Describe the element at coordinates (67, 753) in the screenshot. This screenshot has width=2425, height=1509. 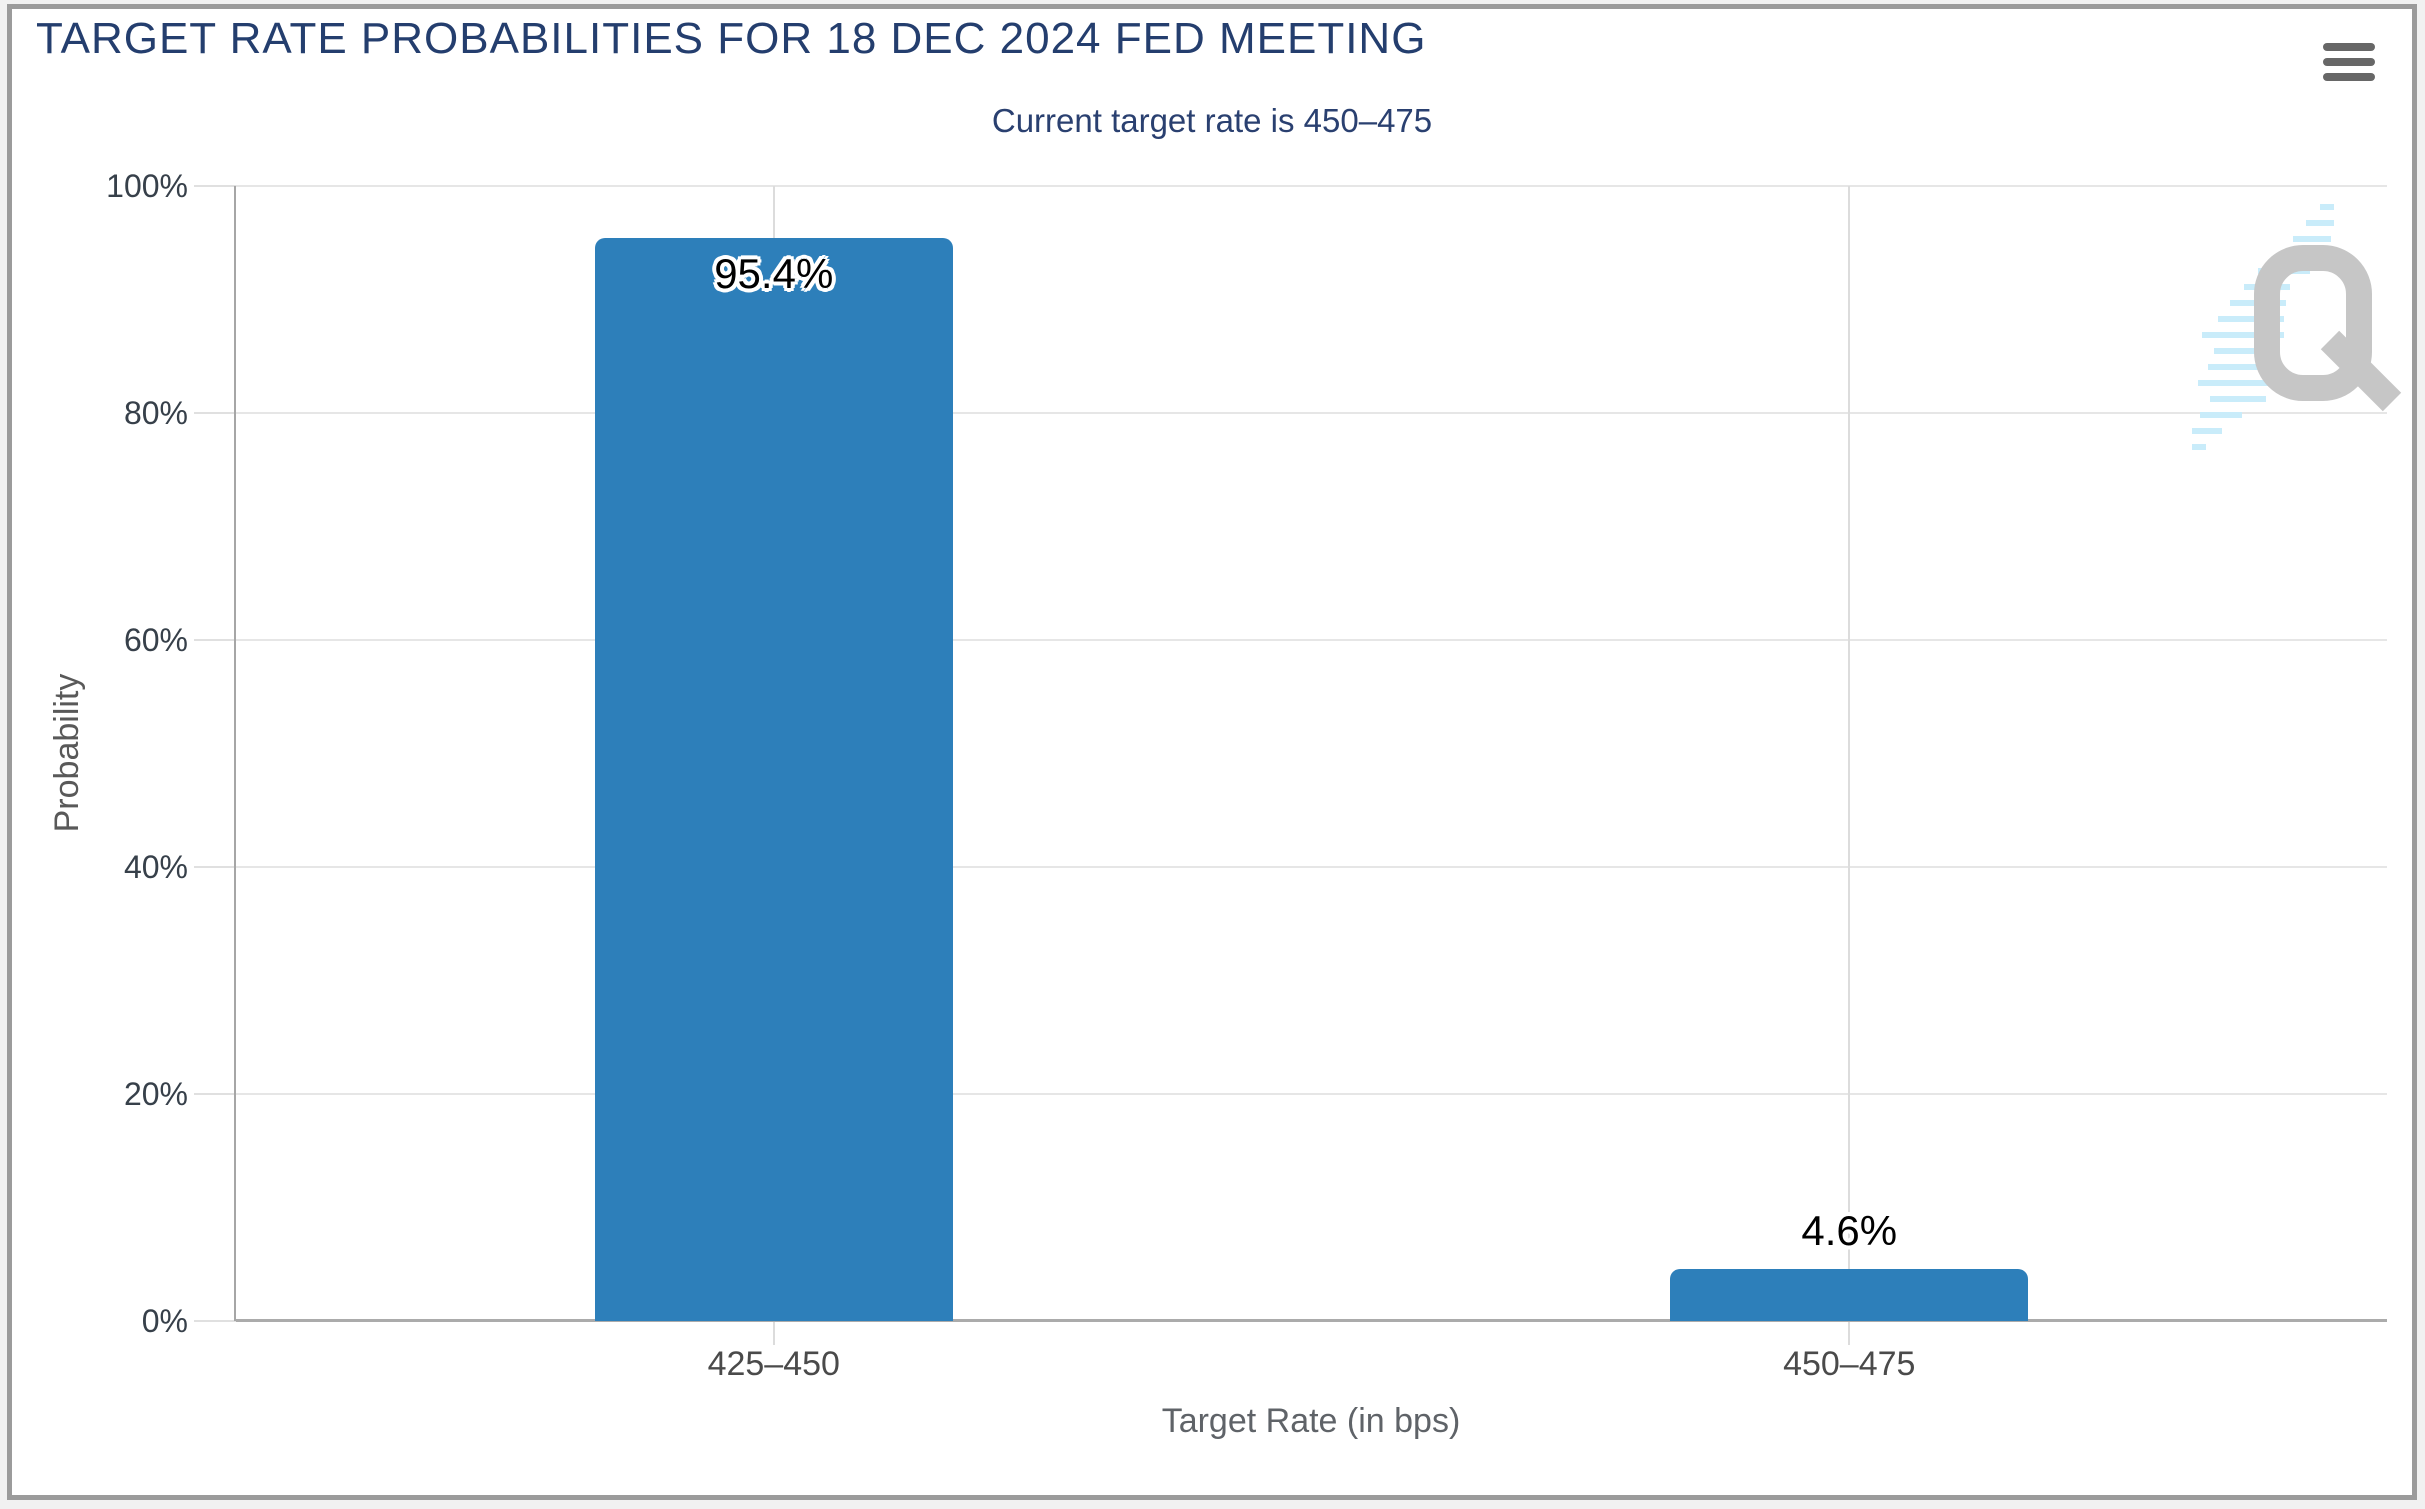
I see `y-axis-title: Probability` at that location.